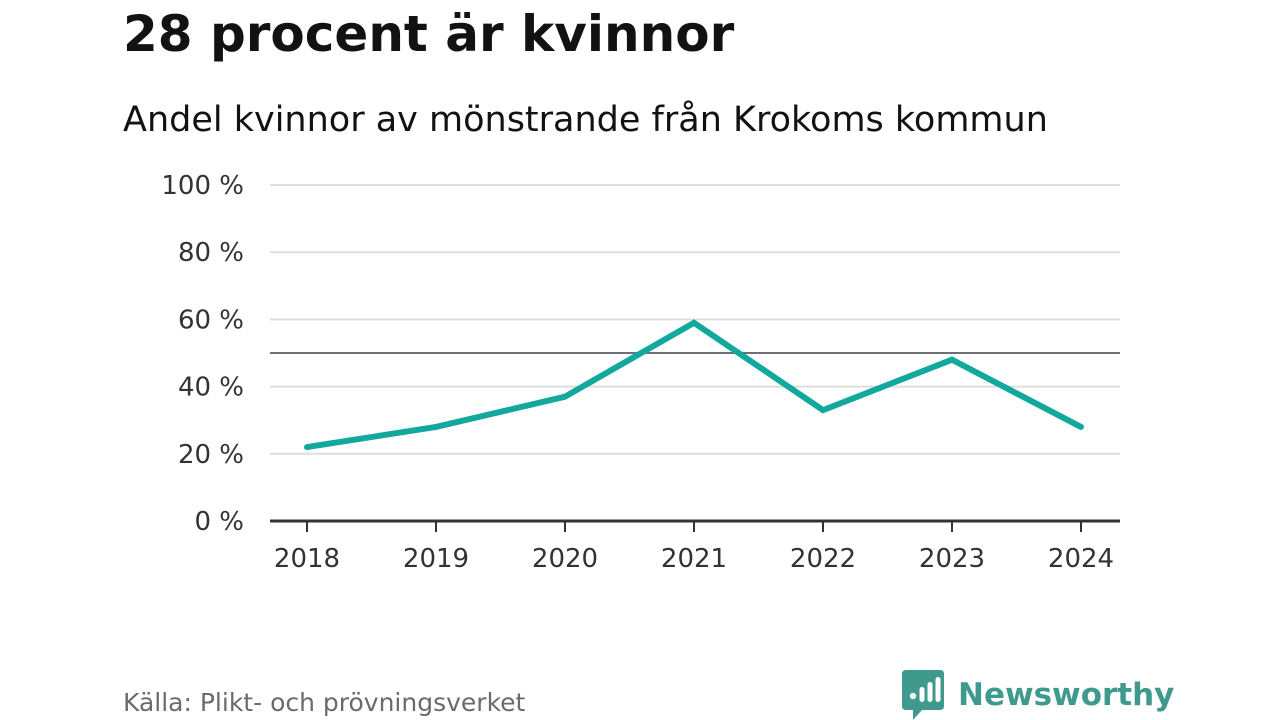  Describe the element at coordinates (211, 388) in the screenshot. I see `y-tick-label-40: 40 %` at that location.